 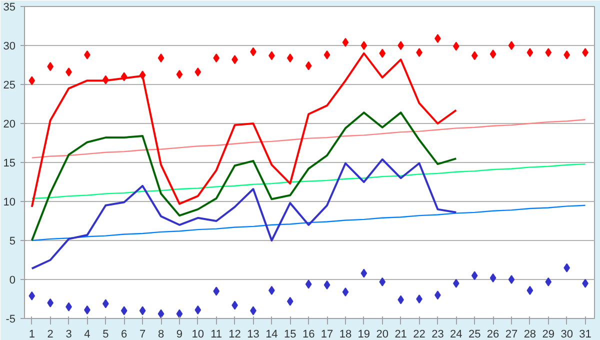 What do you see at coordinates (9, 46) in the screenshot?
I see `y-tick-label: 30` at bounding box center [9, 46].